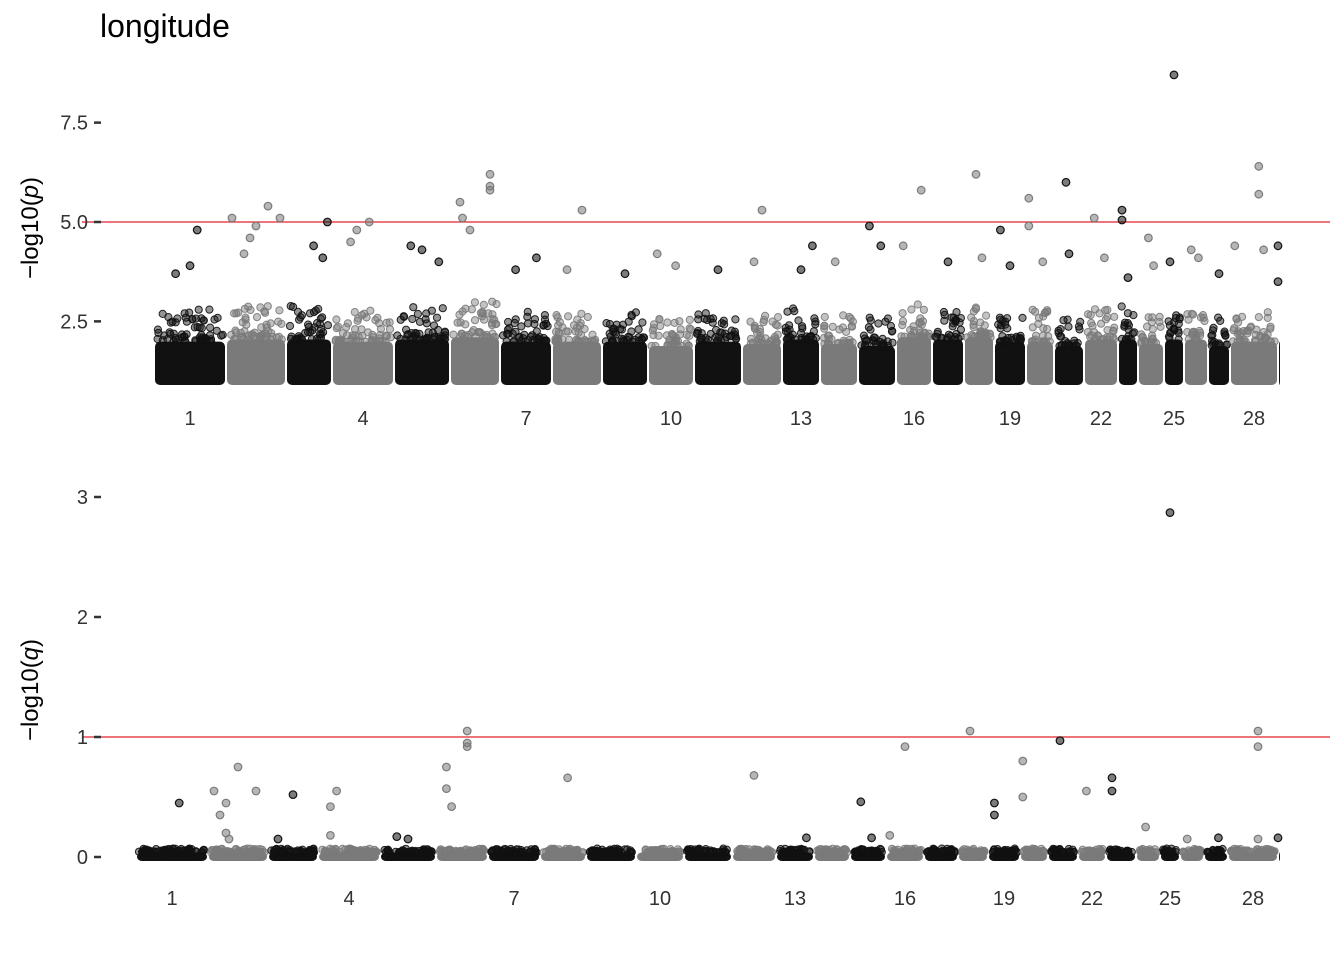  Describe the element at coordinates (755, 852) in the screenshot. I see `chromosome-12-points` at that location.